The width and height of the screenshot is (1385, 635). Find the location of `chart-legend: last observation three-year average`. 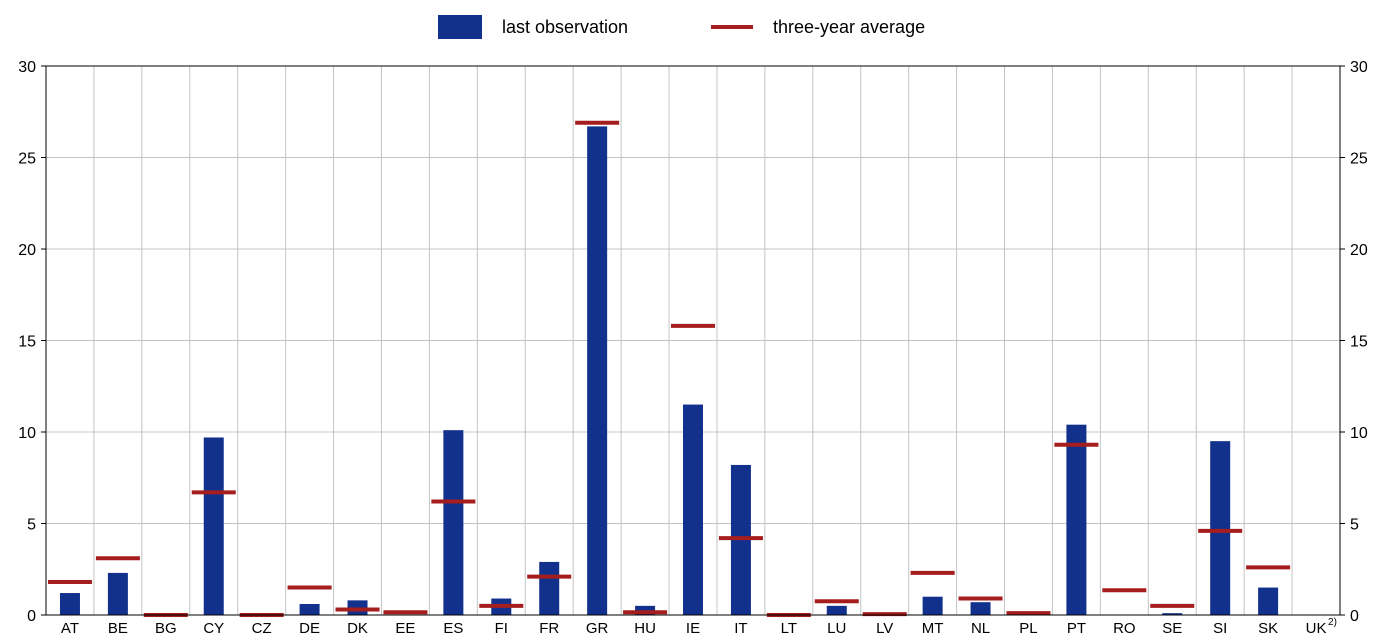

chart-legend: last observation three-year average is located at coordinates (692, 27).